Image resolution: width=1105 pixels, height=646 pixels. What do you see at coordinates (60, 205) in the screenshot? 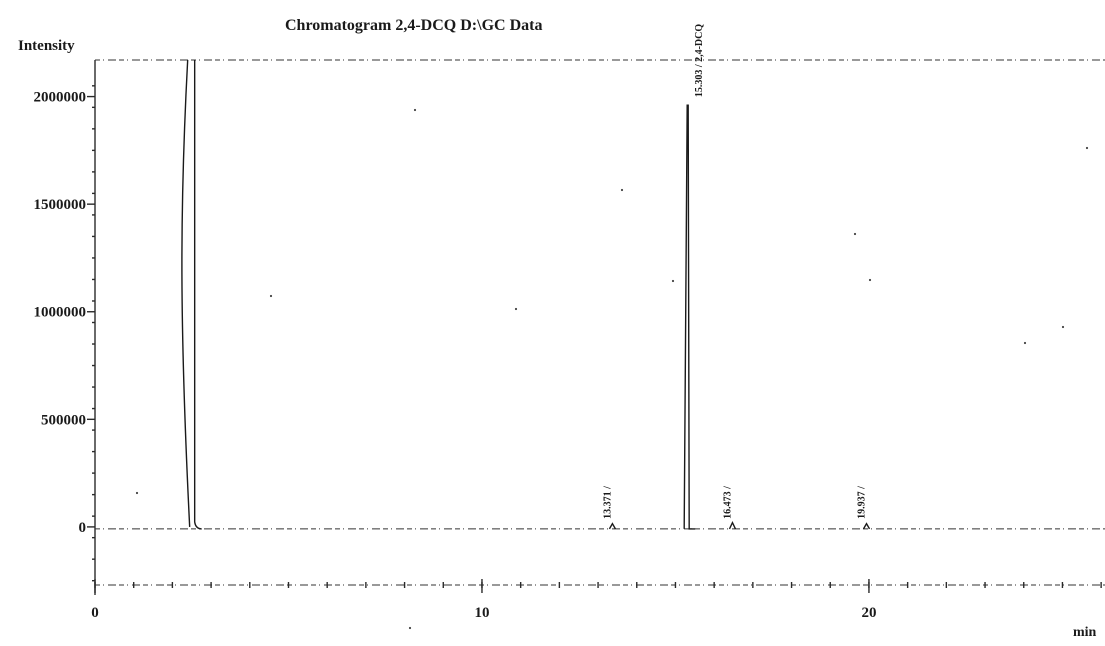
I see `y-tick-label: 1500000` at bounding box center [60, 205].